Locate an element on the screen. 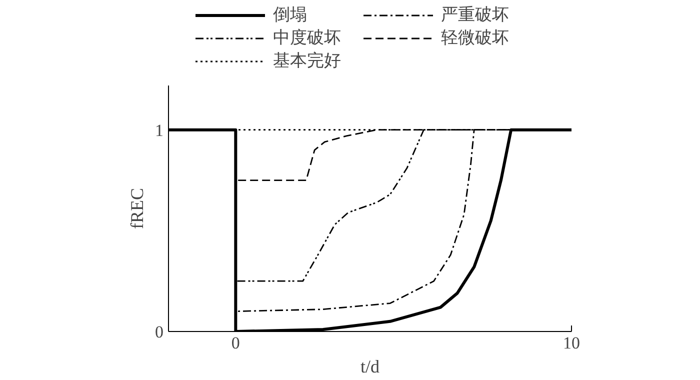 This screenshot has height=380, width=700. y-tick-label: 1 is located at coordinates (159, 130).